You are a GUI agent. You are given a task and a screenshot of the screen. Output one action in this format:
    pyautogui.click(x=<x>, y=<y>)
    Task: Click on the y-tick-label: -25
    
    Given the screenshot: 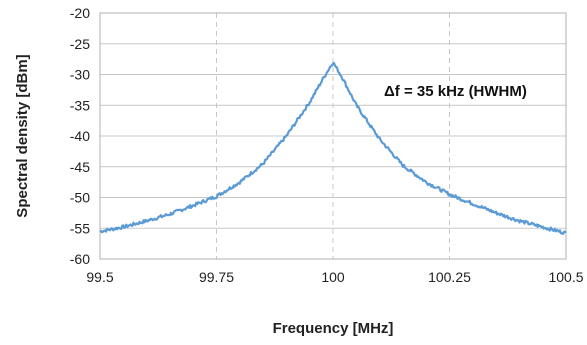 What is the action you would take?
    pyautogui.click(x=80, y=44)
    